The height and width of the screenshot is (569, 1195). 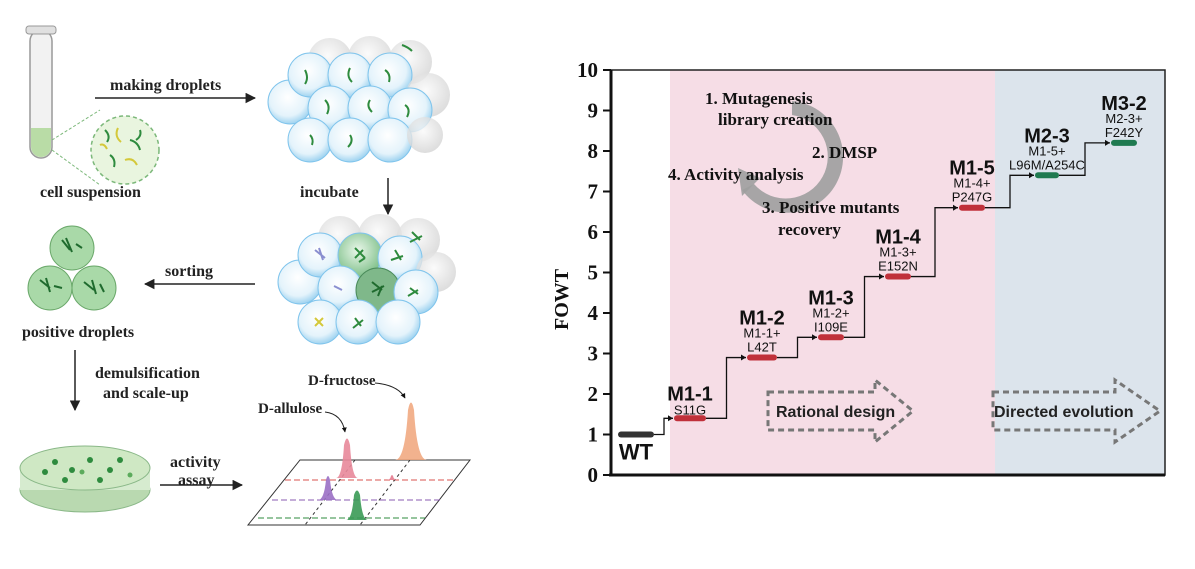 What do you see at coordinates (1080, 272) in the screenshot?
I see `directed-evolution-region` at bounding box center [1080, 272].